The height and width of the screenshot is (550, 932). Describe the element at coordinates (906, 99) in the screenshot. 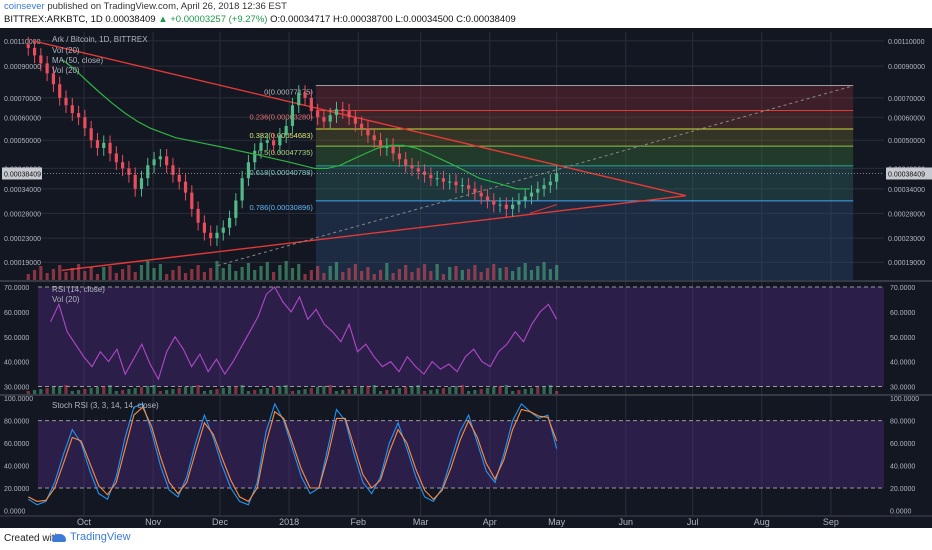

I see `y-tick-label-right: 0.00070000` at that location.